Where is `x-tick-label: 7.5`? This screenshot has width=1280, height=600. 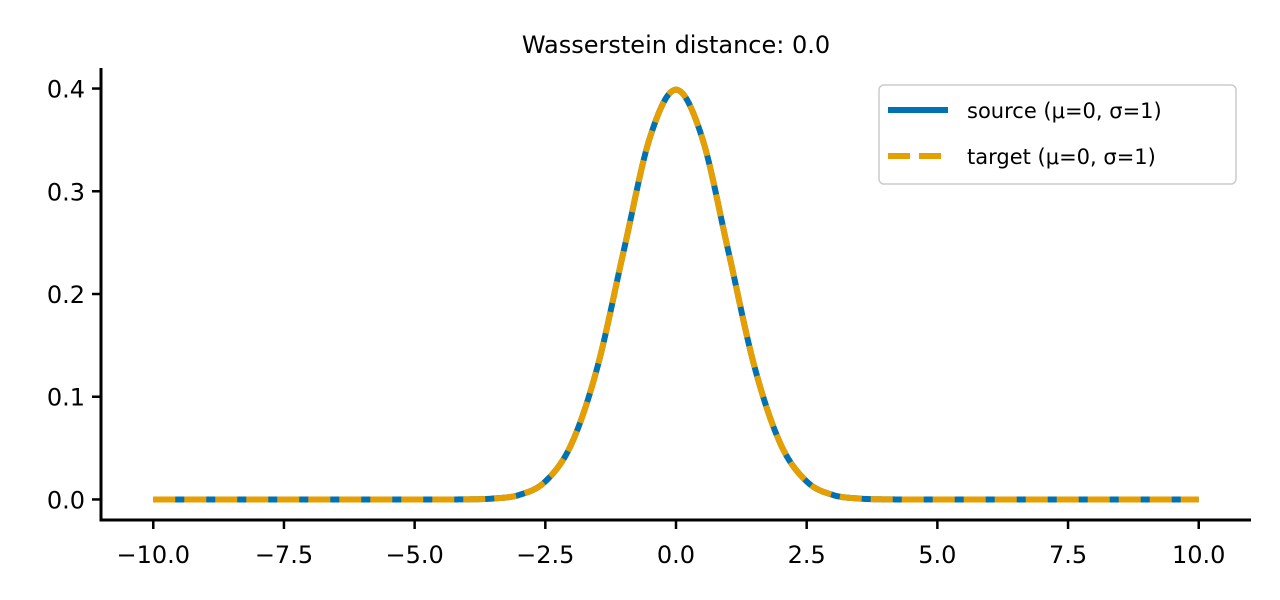
x-tick-label: 7.5 is located at coordinates (1068, 555).